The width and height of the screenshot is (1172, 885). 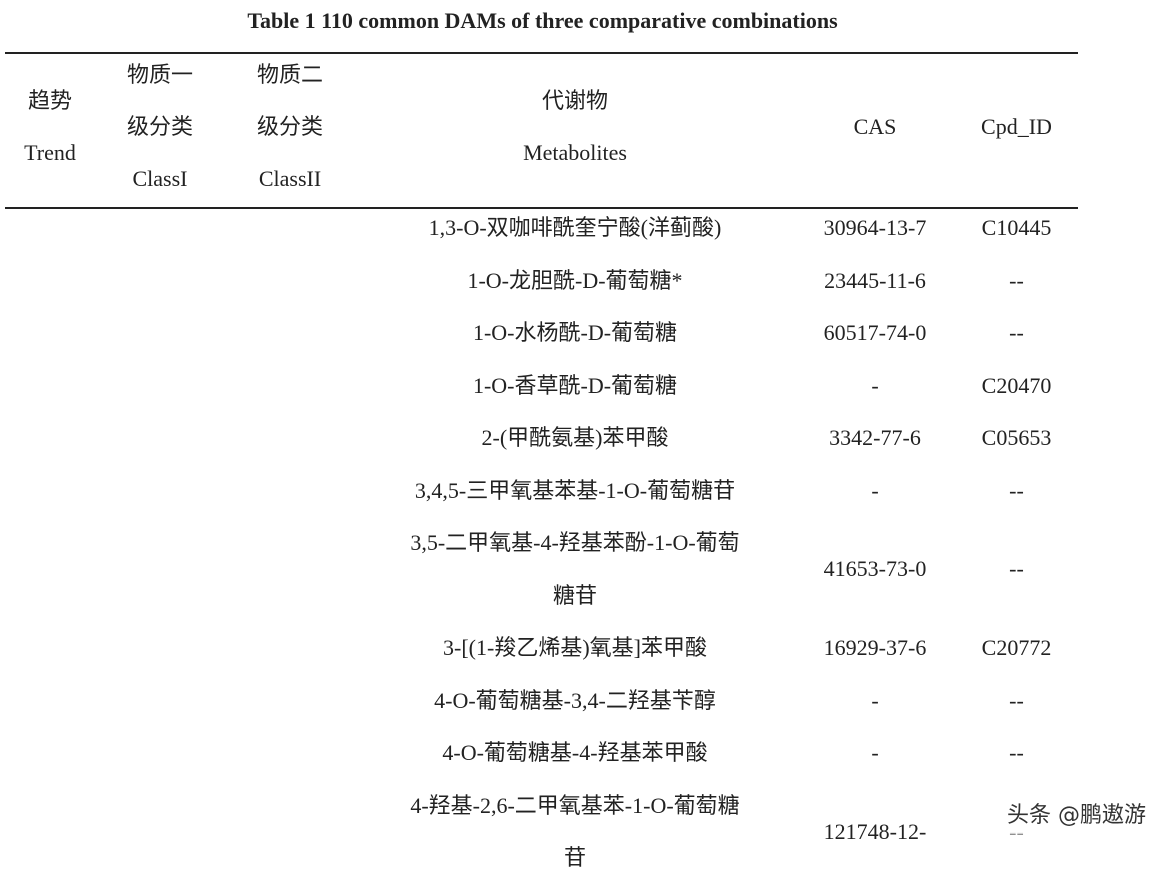 I want to click on table-row: 4-O-葡萄糖基-4-羟基苯甲酸 - --, so click(x=541, y=753).